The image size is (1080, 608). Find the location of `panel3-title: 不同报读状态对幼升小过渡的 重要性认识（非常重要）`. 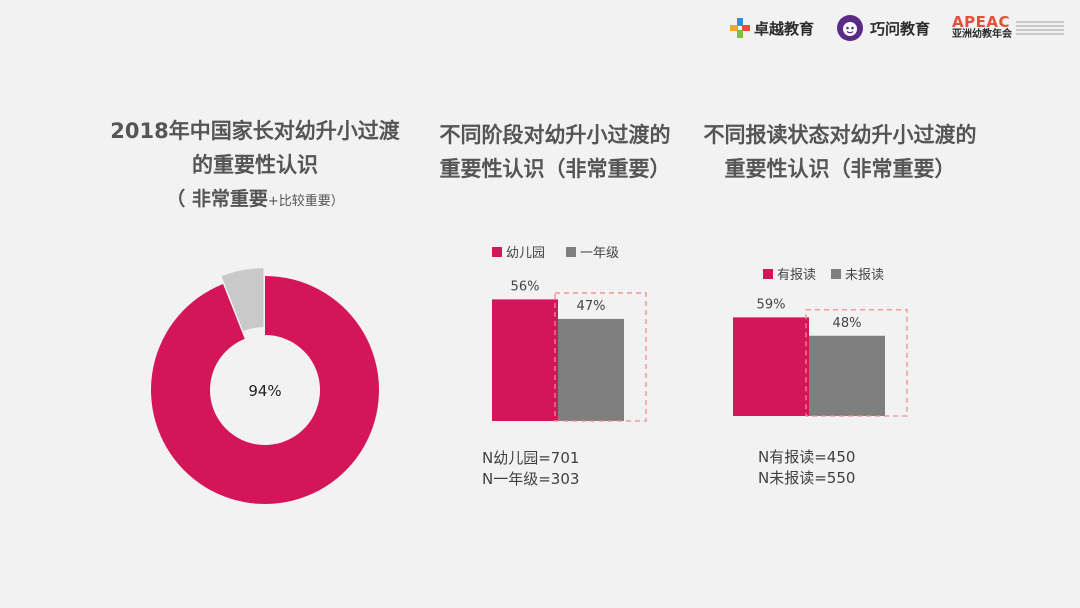

panel3-title: 不同报读状态对幼升小过渡的 重要性认识（非常重要） is located at coordinates (840, 152).